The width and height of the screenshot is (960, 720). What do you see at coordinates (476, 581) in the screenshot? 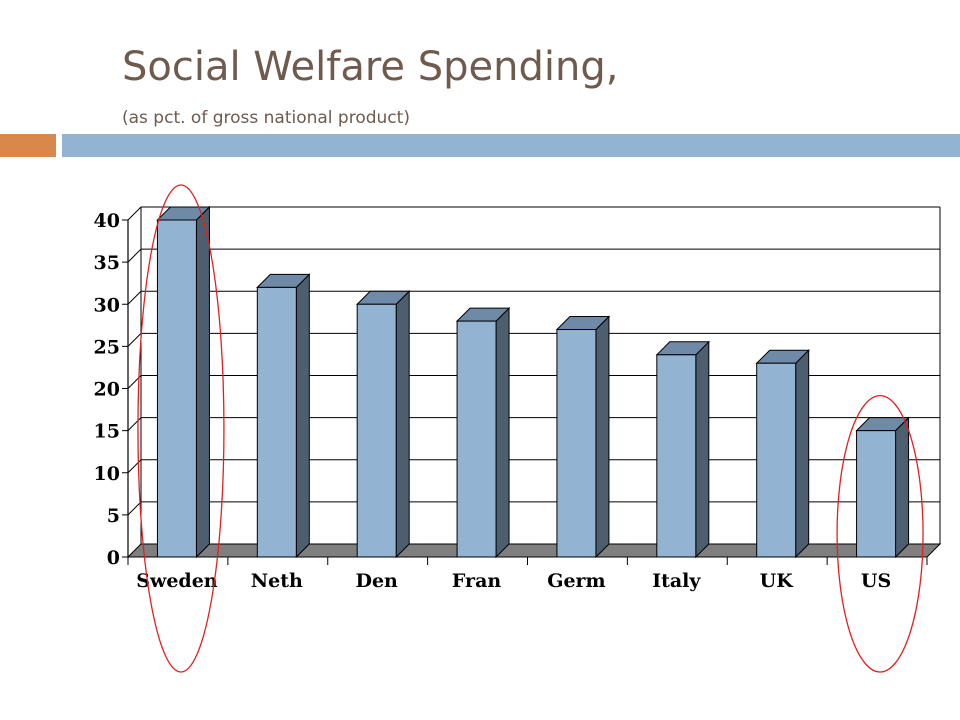
I see `x-tick-label: Fran` at bounding box center [476, 581].